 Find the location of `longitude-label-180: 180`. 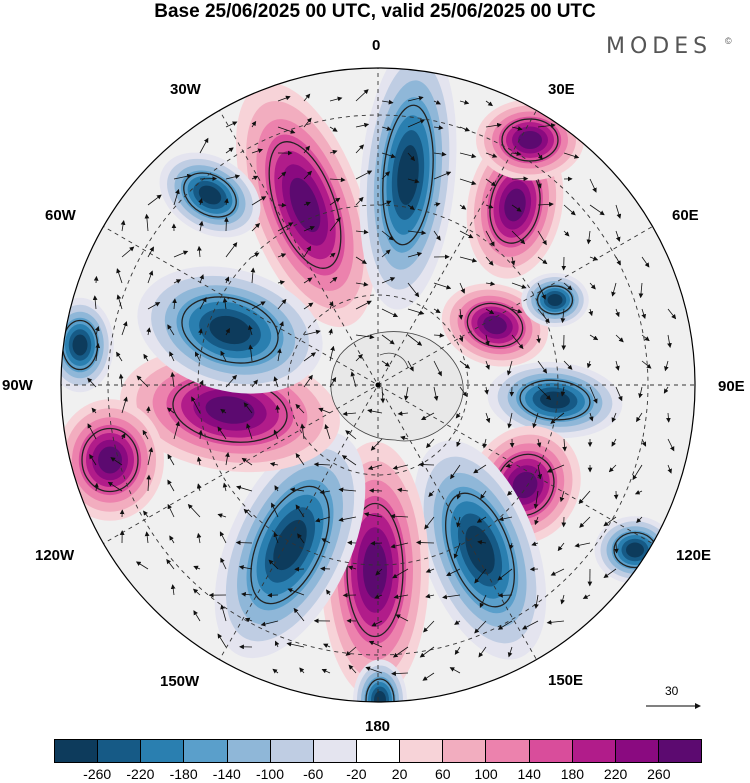

longitude-label-180: 180 is located at coordinates (378, 726).